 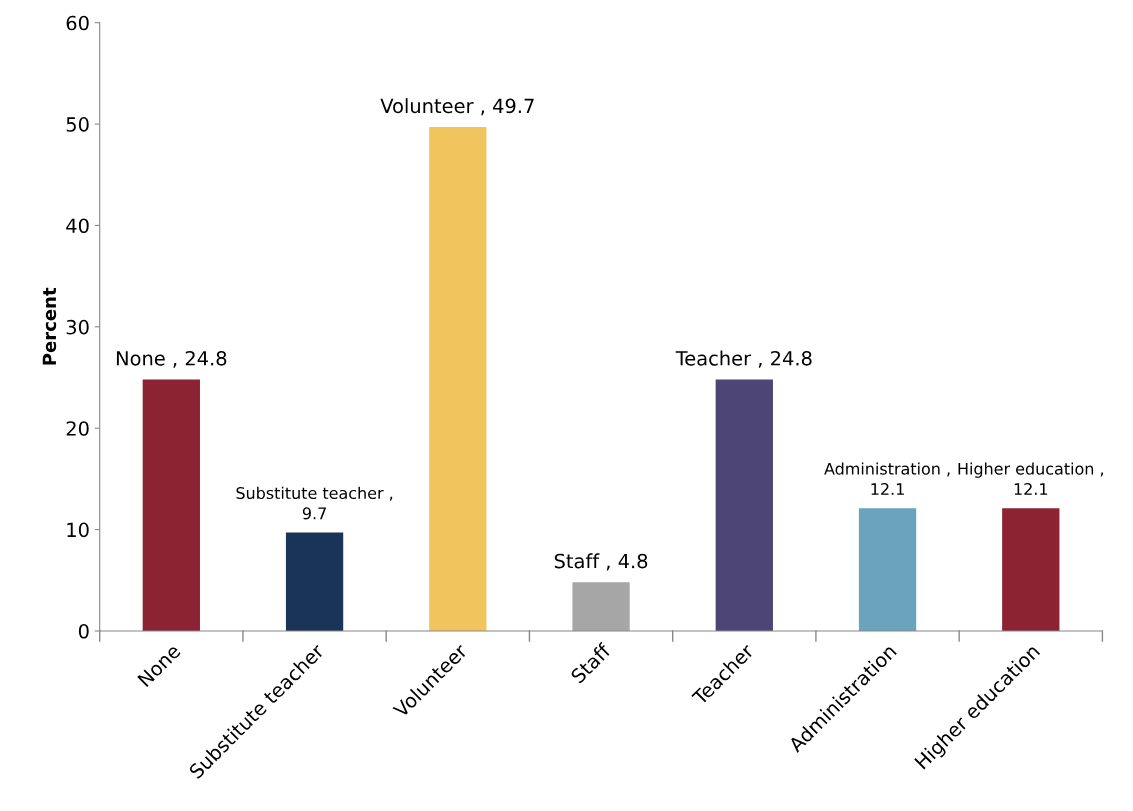 I want to click on y-tick-label: 10, so click(x=78, y=530).